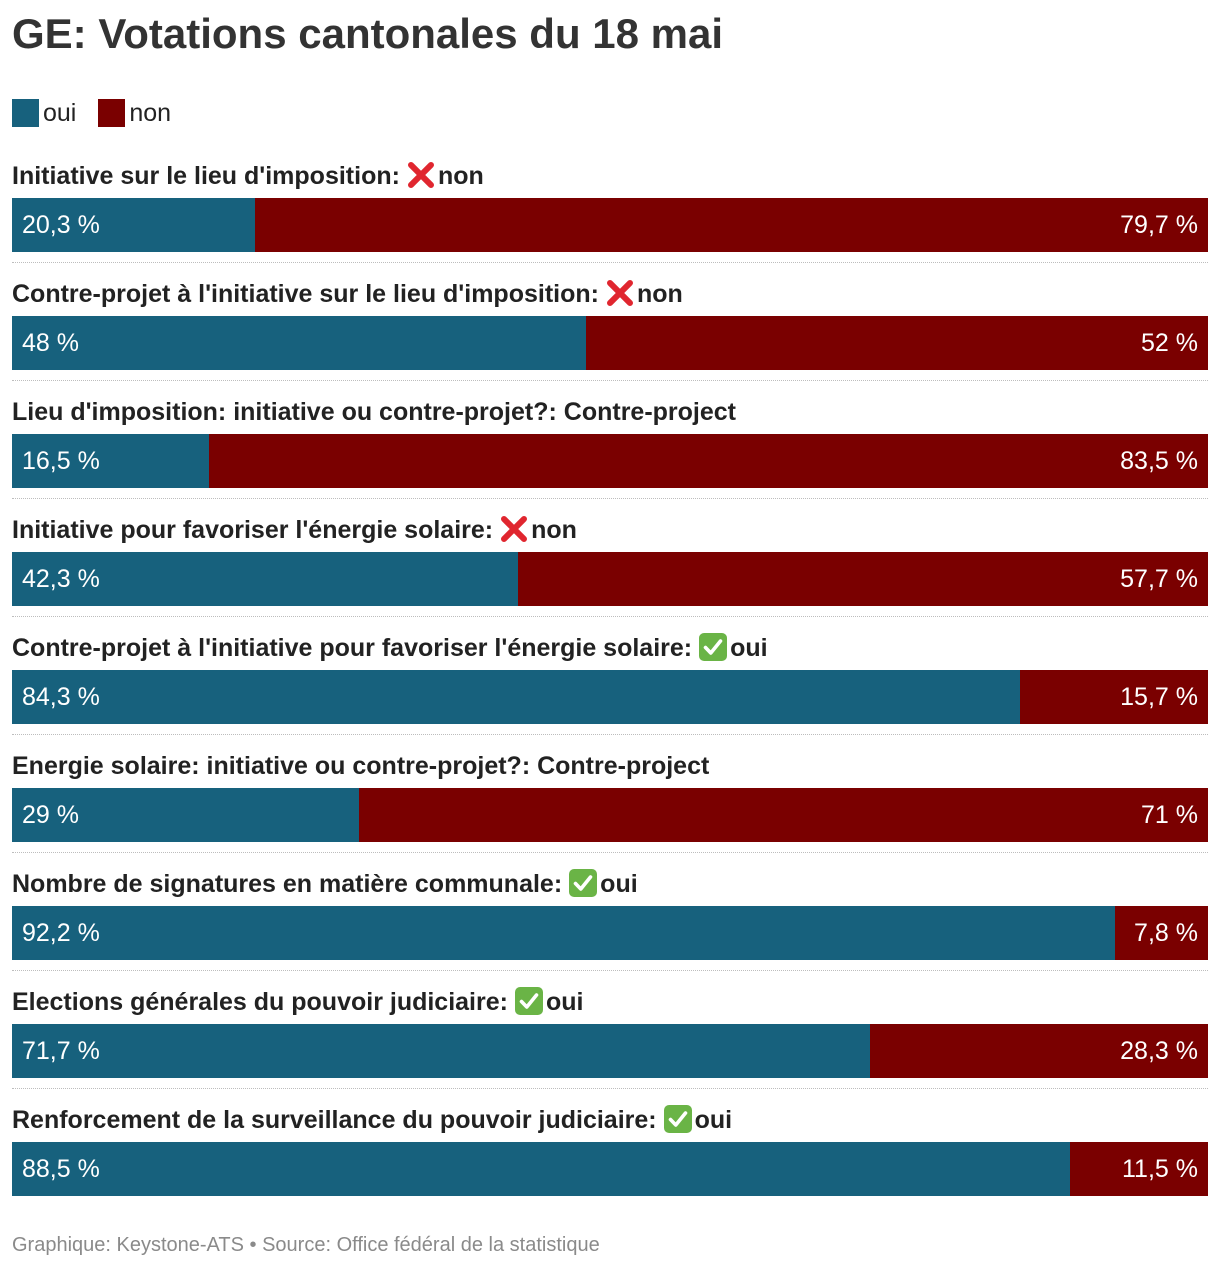 The height and width of the screenshot is (1268, 1220). I want to click on bar-segment-oui: 29 %, so click(185, 815).